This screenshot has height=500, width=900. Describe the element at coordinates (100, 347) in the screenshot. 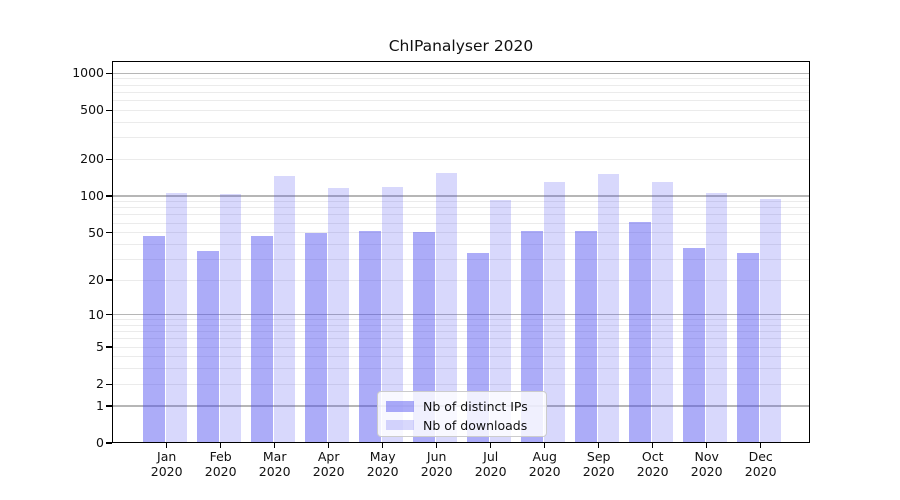

I see `y-axis-tick-label: 5` at that location.